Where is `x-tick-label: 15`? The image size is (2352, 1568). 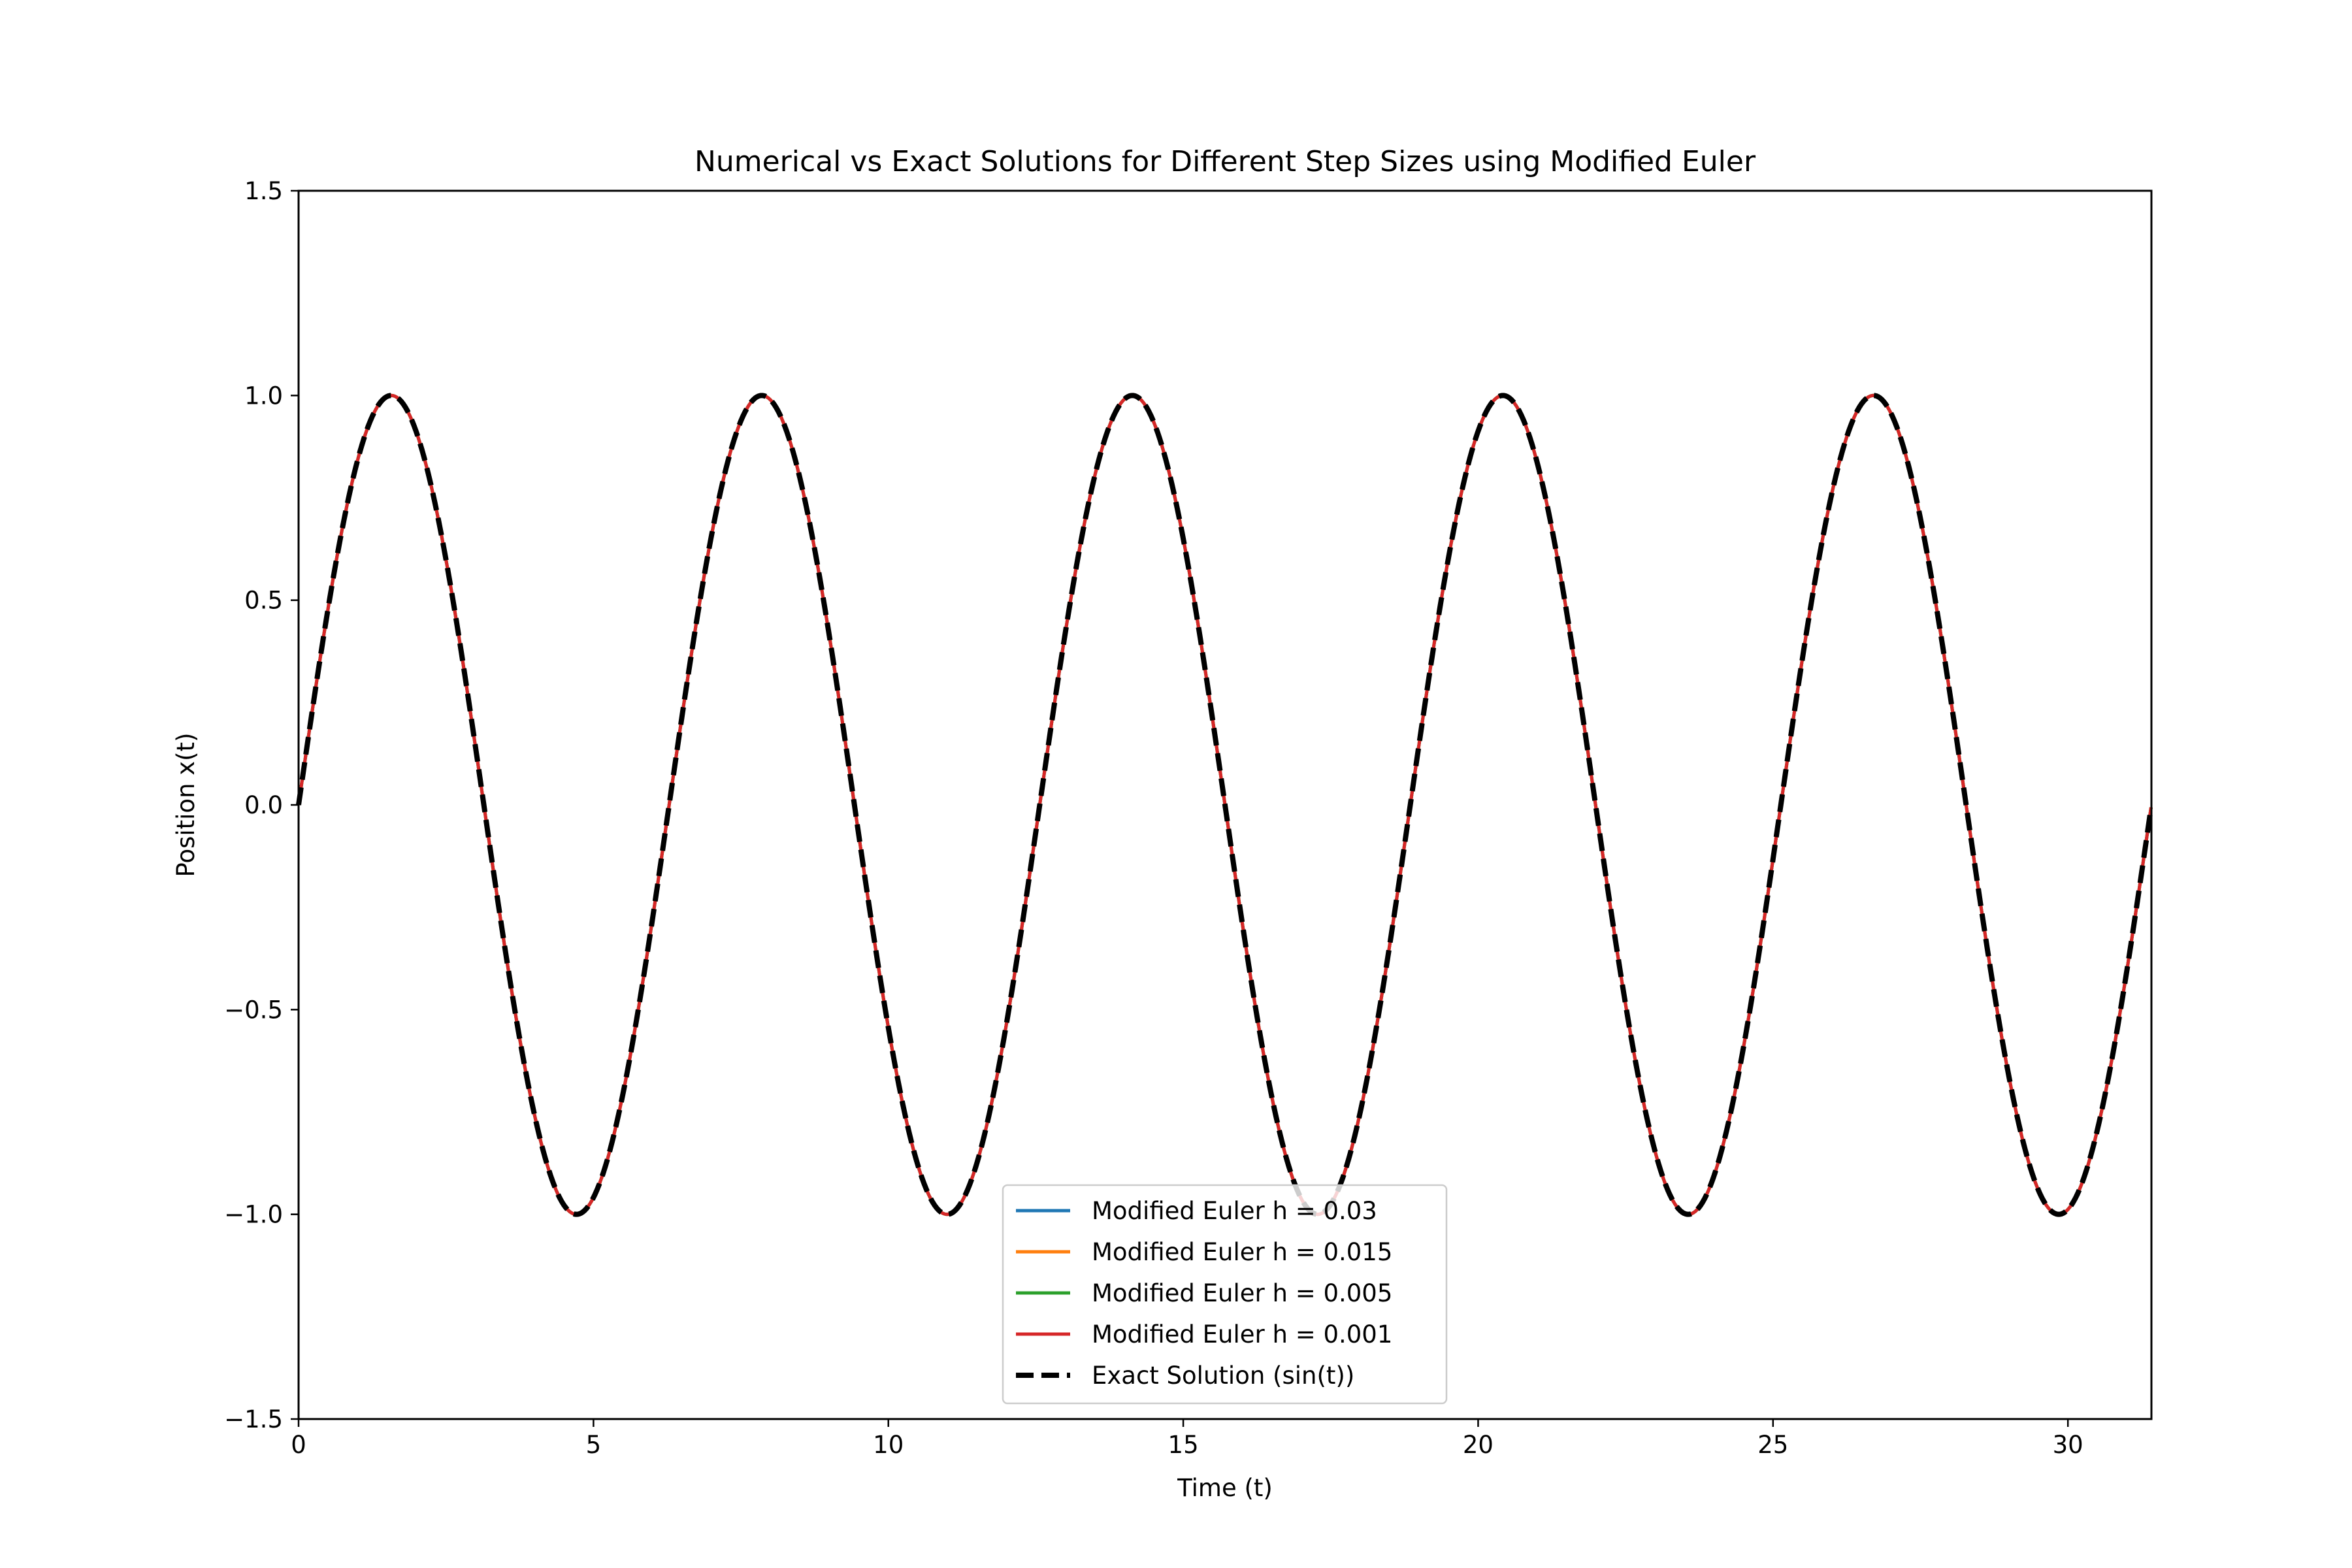
x-tick-label: 15 is located at coordinates (1183, 1445).